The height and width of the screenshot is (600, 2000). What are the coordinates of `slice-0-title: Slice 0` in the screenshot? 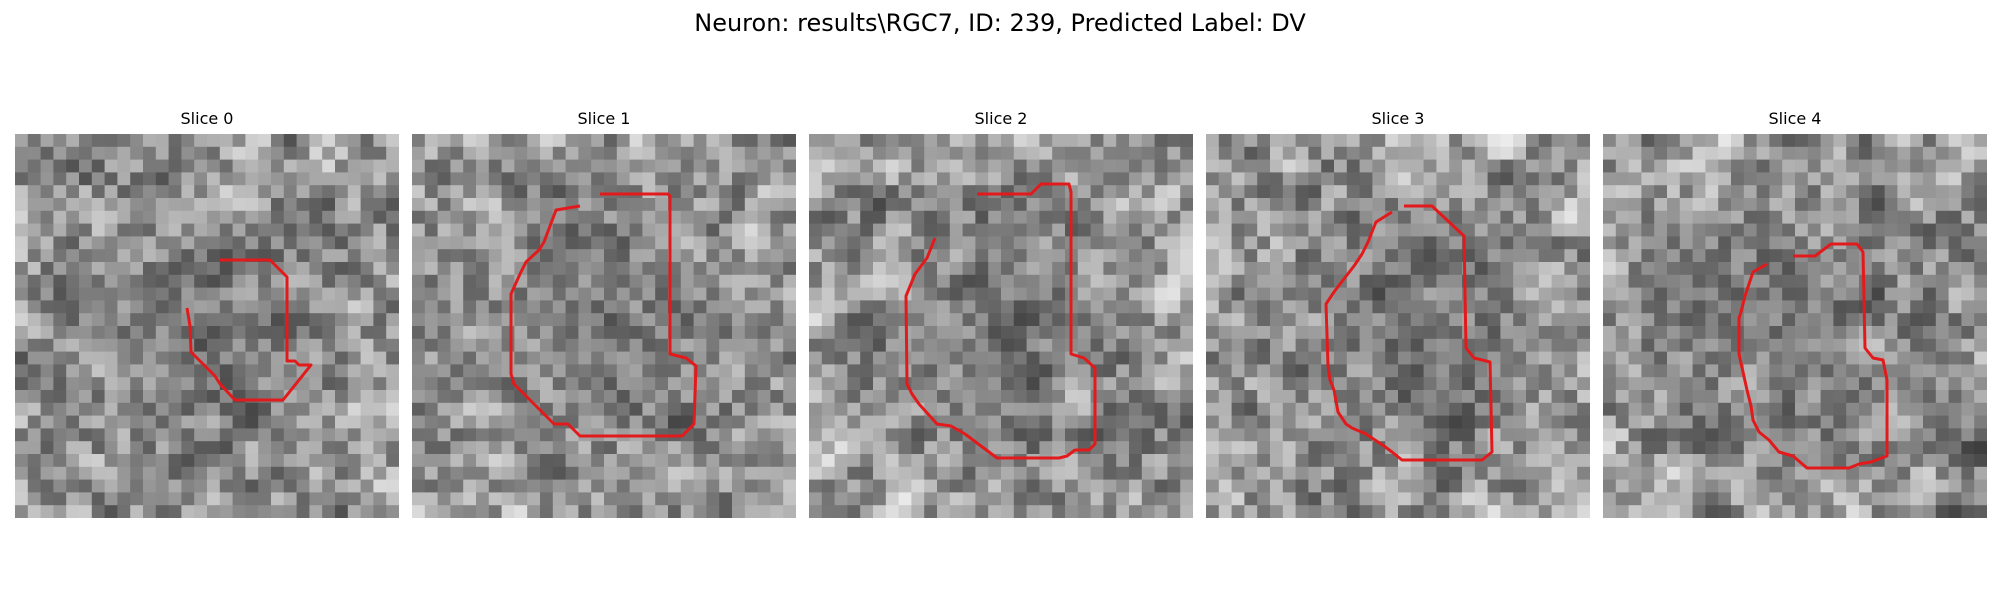 It's located at (207, 118).